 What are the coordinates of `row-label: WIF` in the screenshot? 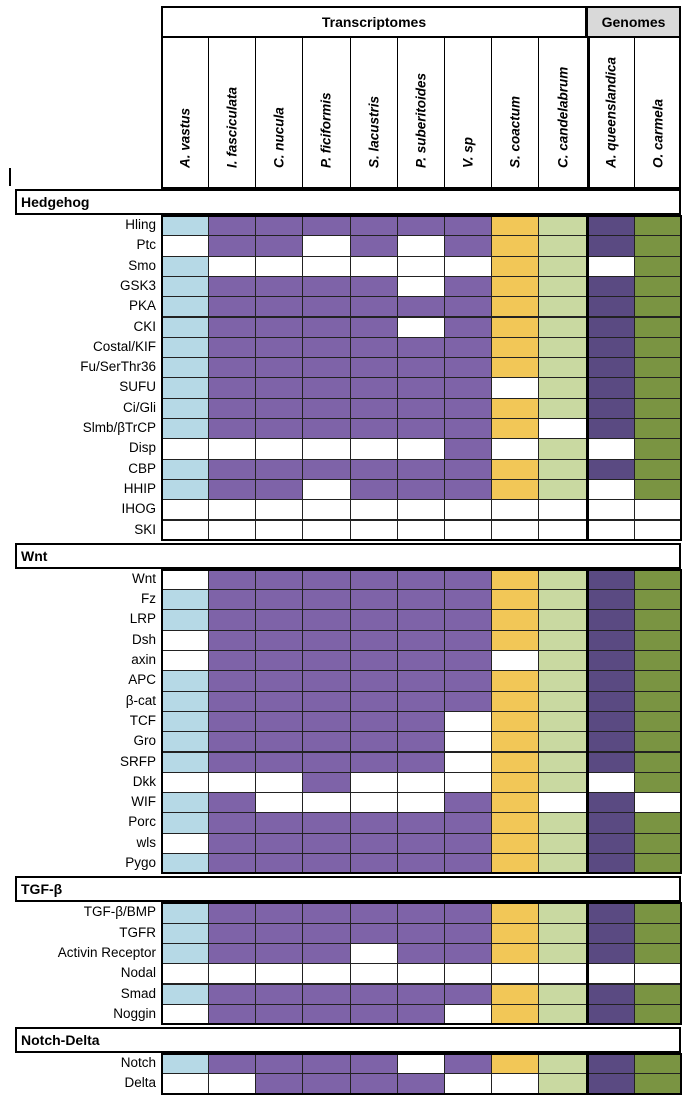 It's located at (143, 802).